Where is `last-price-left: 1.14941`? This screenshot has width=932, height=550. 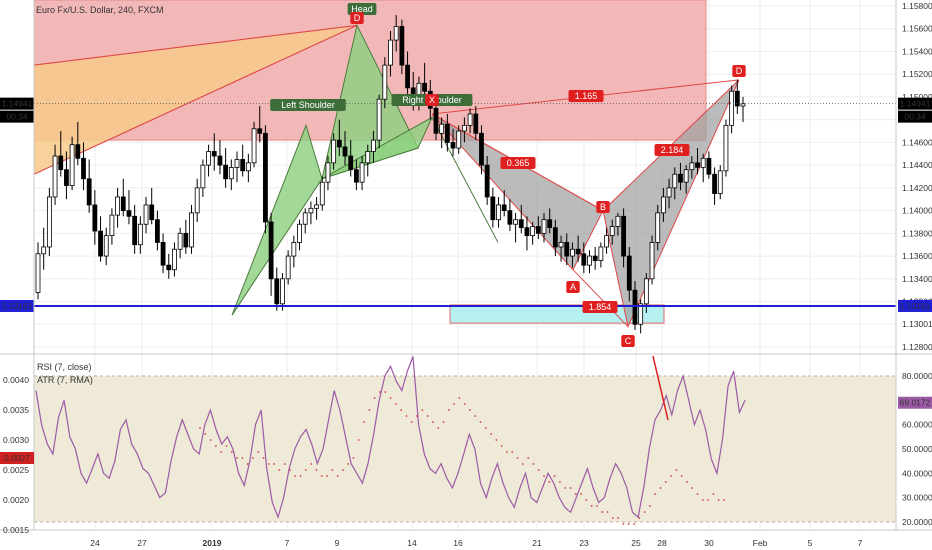
last-price-left: 1.14941 is located at coordinates (17, 104).